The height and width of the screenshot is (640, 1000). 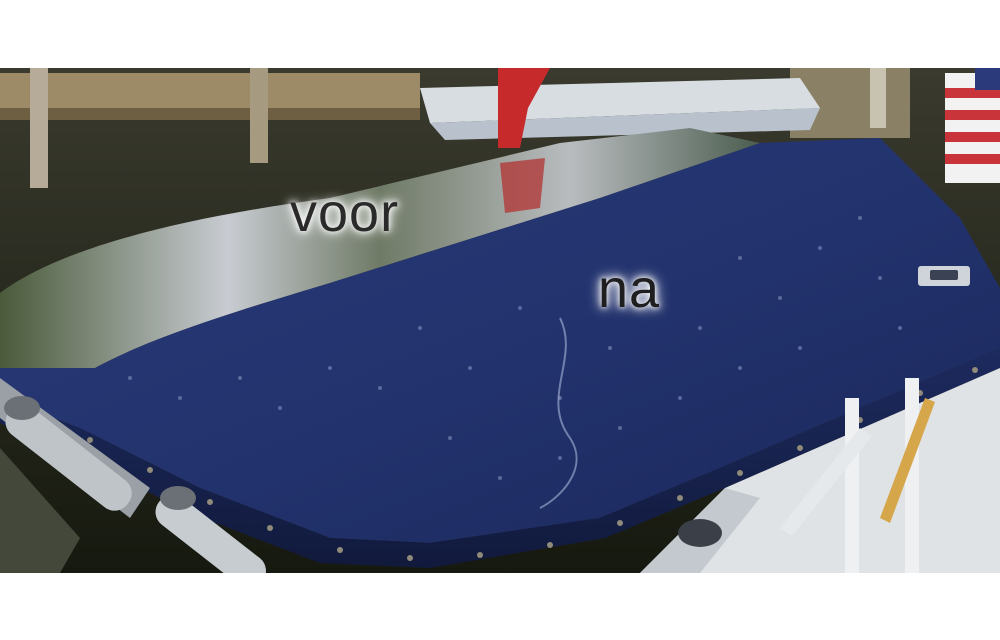 I want to click on before-label: voor, so click(x=345, y=213).